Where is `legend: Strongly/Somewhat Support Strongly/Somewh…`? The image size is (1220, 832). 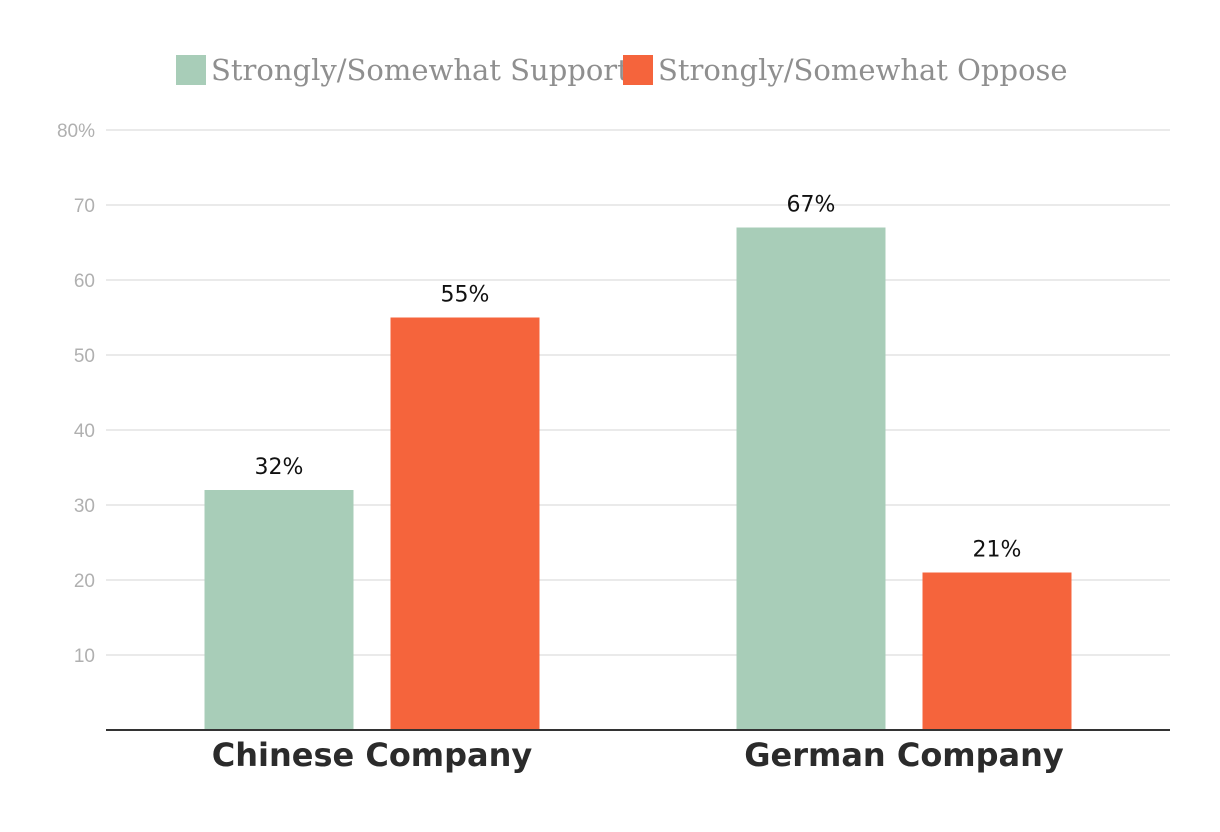 legend: Strongly/Somewhat Support Strongly/Somewh… is located at coordinates (622, 70).